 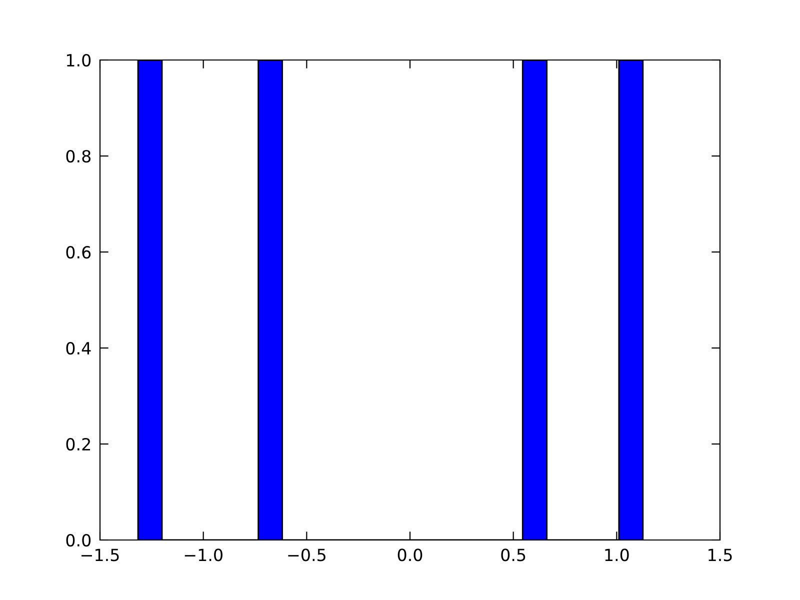 What do you see at coordinates (720, 555) in the screenshot?
I see `x-tick-label: 1.5` at bounding box center [720, 555].